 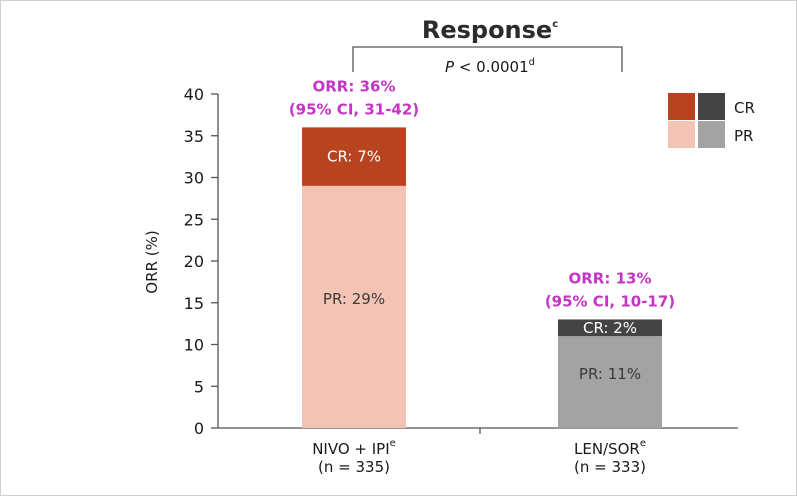 What do you see at coordinates (194, 303) in the screenshot?
I see `y-tick-label: 15` at bounding box center [194, 303].